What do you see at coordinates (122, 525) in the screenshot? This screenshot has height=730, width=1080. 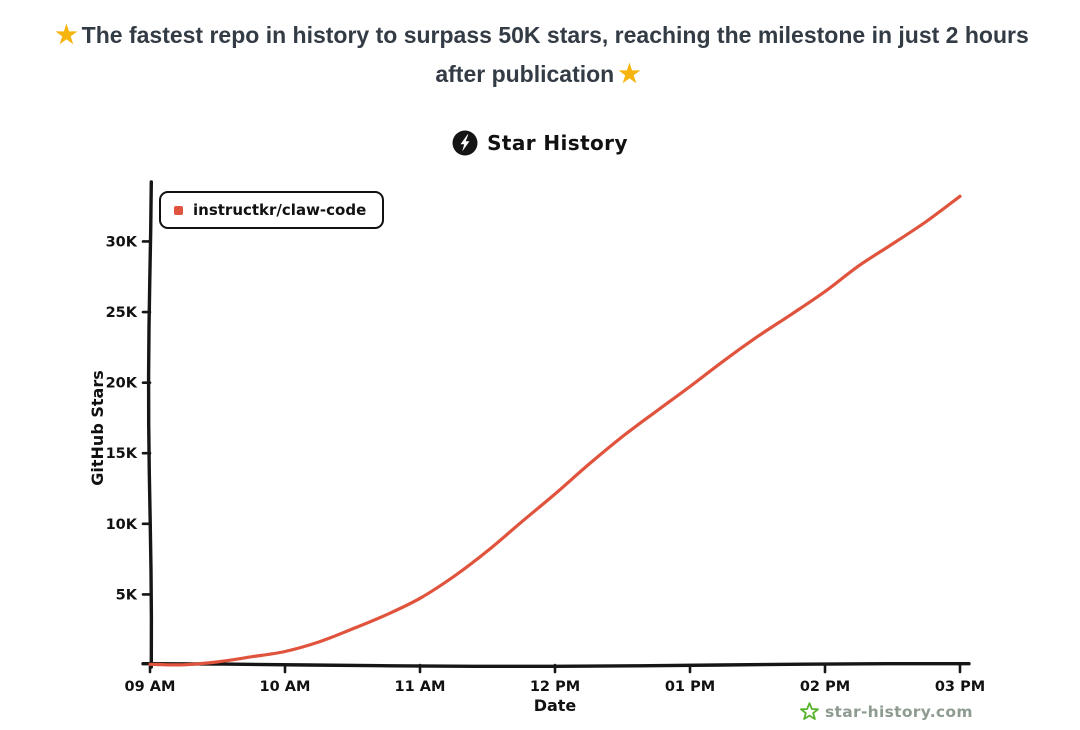 I see `y-tick-label: 10K` at bounding box center [122, 525].